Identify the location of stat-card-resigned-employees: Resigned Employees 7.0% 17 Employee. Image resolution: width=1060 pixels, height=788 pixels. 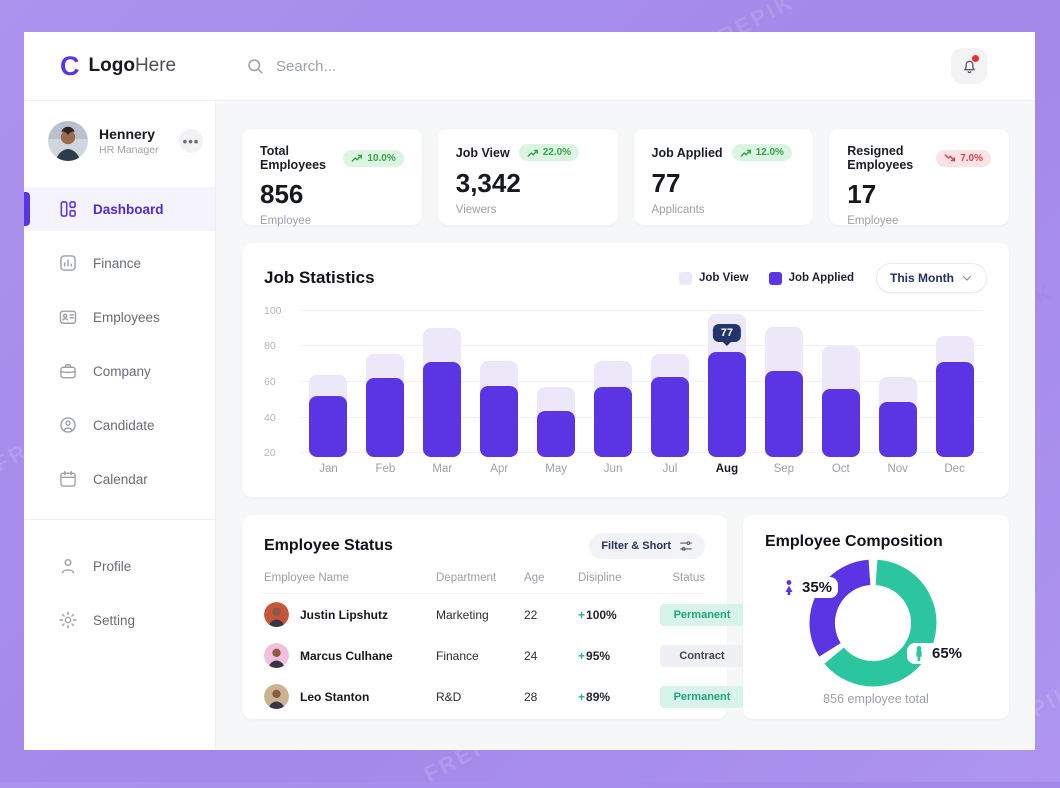
(919, 178).